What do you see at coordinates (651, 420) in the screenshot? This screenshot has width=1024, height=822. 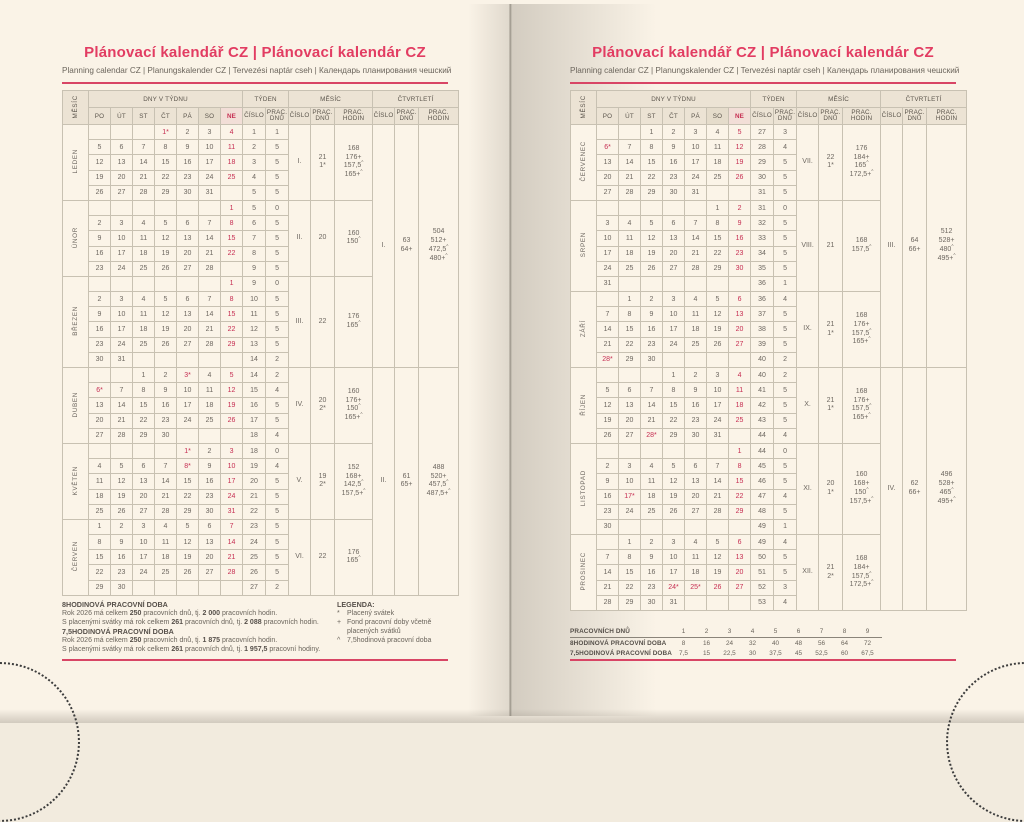 I see `date-cell: 21` at bounding box center [651, 420].